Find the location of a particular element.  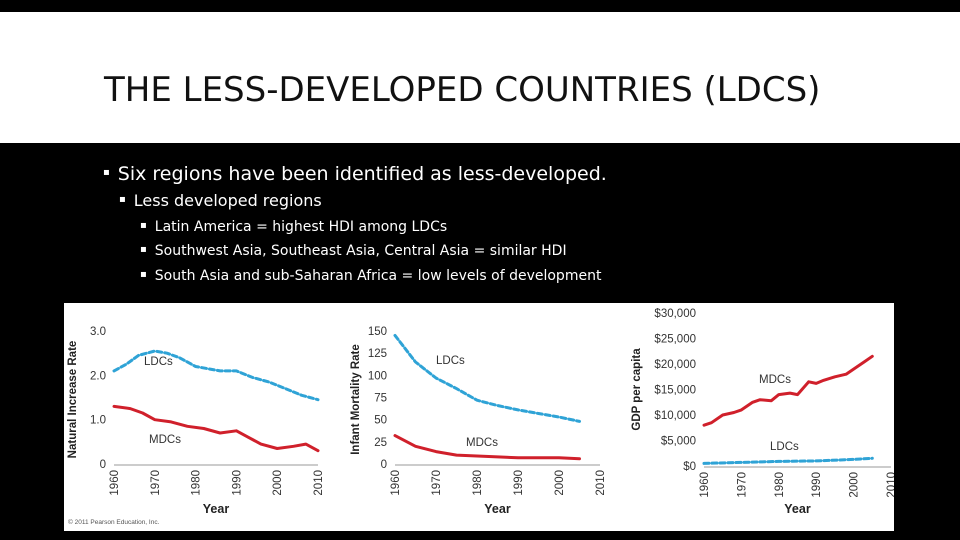

y-tick-label: 1.0 is located at coordinates (98, 421).